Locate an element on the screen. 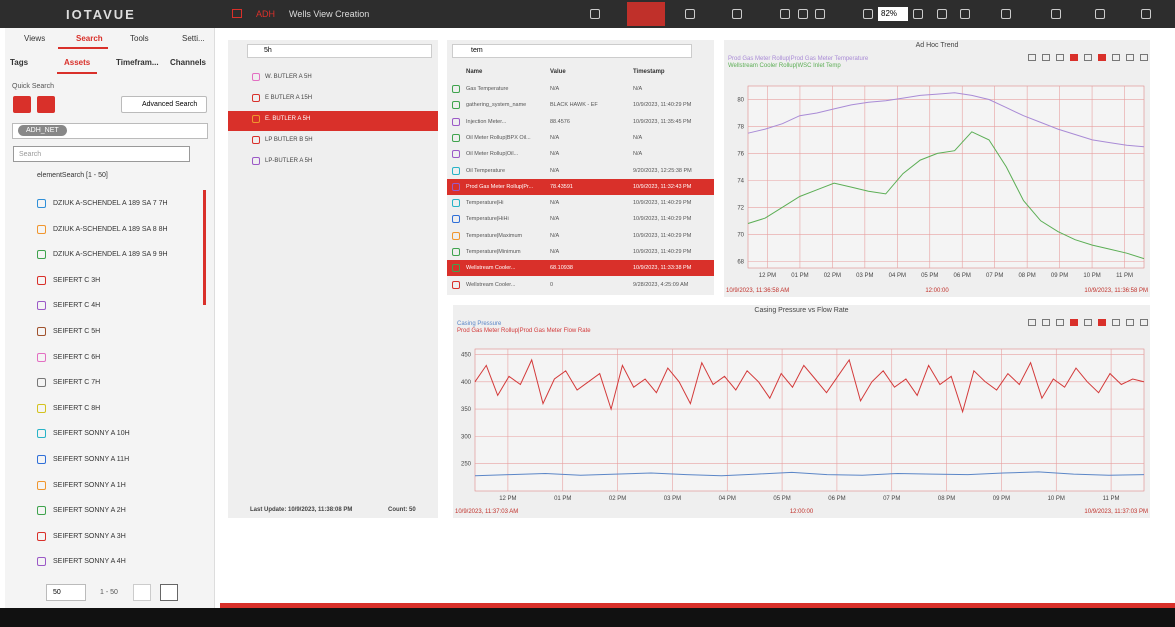 This screenshot has height=627, width=1175. cell: 10/9/2023, 11:35:45 PM is located at coordinates (662, 121).